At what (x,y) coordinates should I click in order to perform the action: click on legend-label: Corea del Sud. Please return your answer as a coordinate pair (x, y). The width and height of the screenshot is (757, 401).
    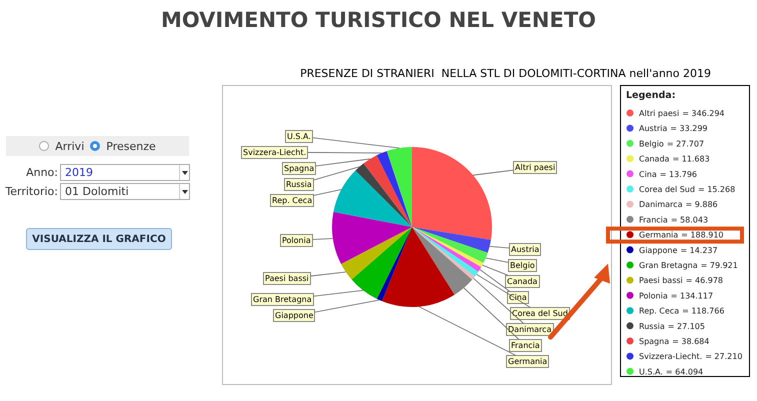
    Looking at the image, I should click on (667, 189).